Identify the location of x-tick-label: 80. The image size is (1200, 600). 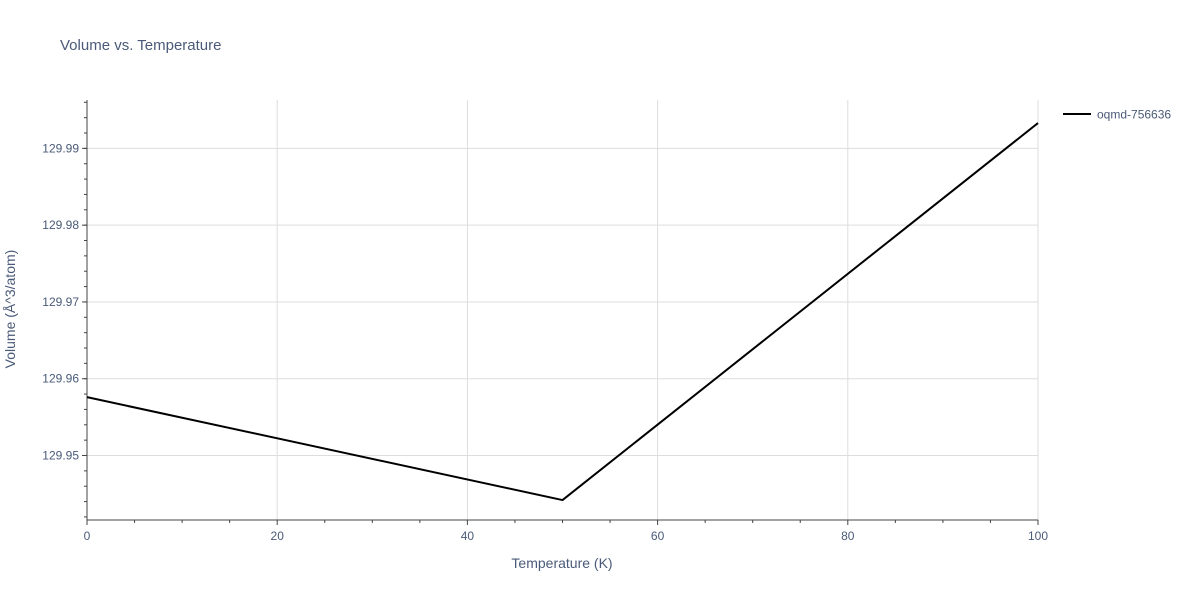
(848, 536).